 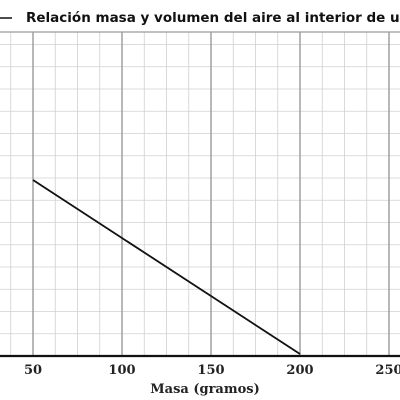 I want to click on chart-labels: 50 100 150 200 250, so click(x=212, y=370).